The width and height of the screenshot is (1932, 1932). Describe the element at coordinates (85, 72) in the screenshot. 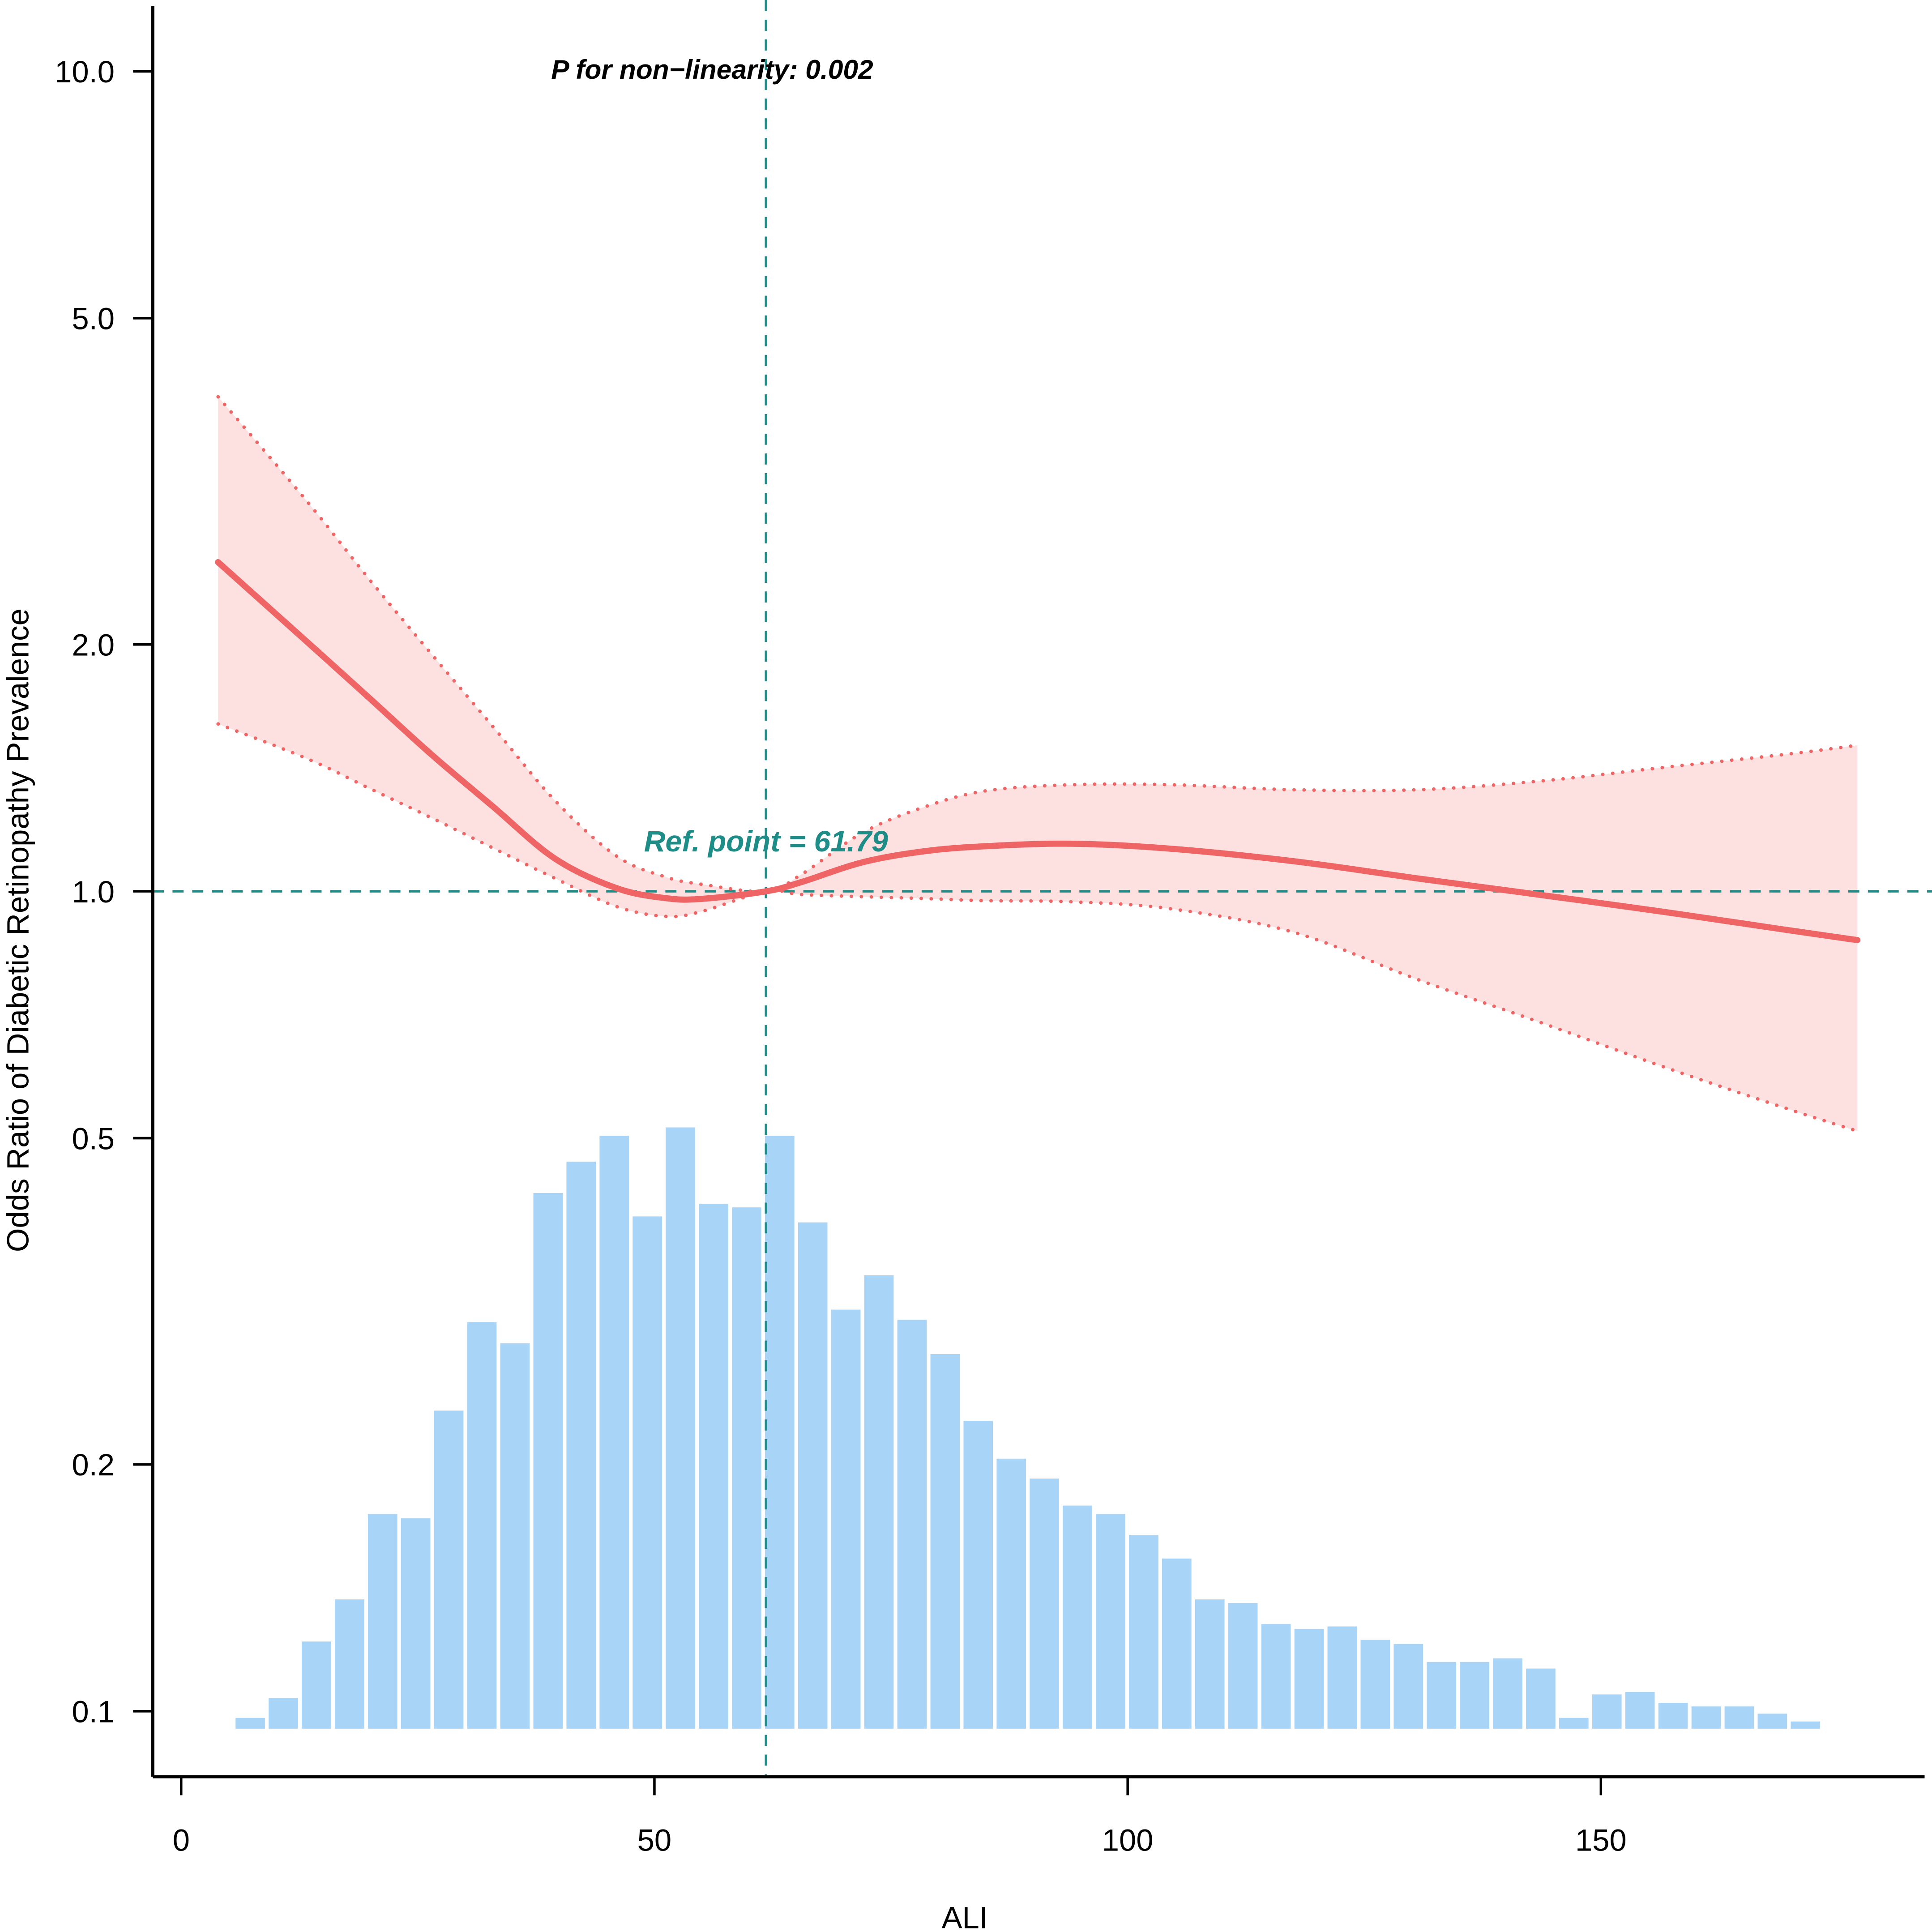

I see `y-tick-label: 10.0` at that location.